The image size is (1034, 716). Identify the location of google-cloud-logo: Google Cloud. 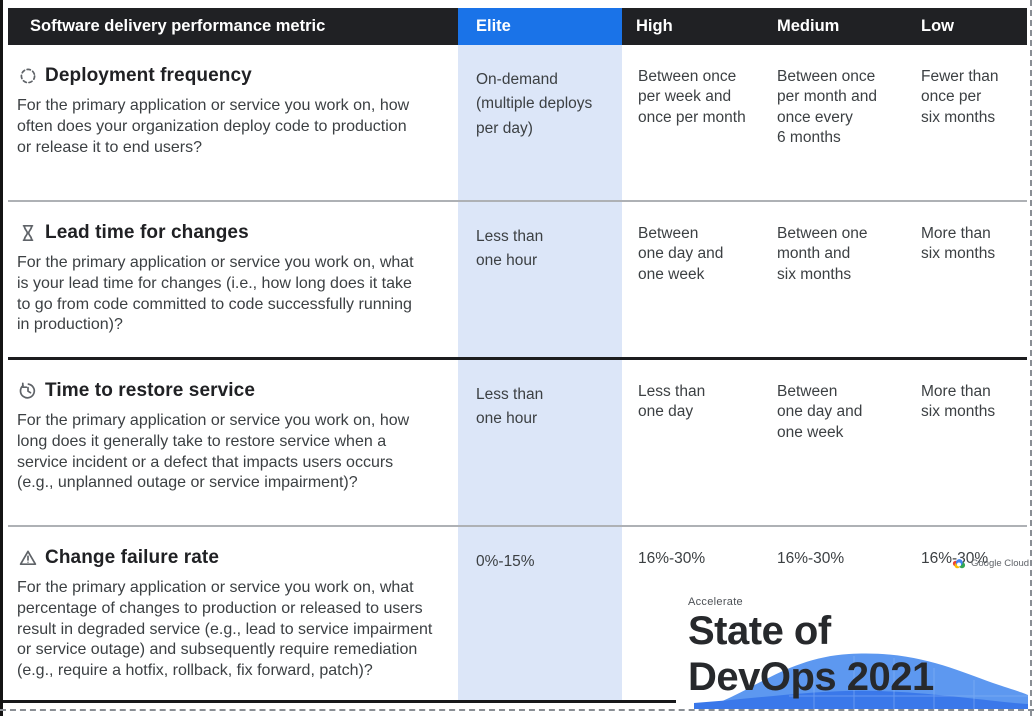
(990, 563).